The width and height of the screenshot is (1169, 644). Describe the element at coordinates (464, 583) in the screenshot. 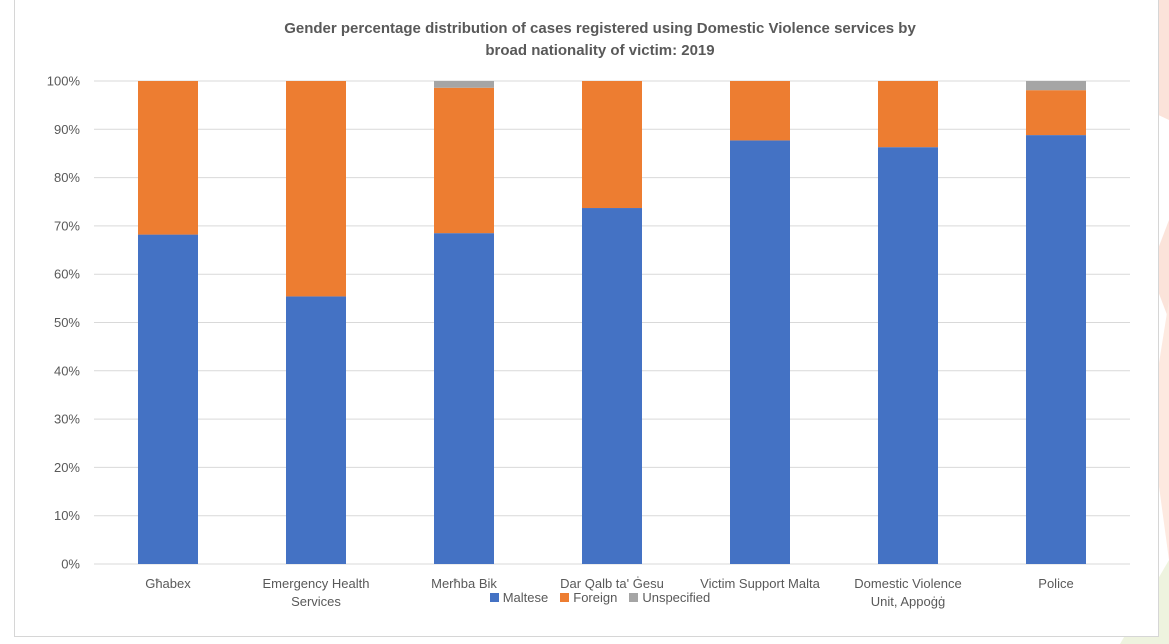

I see `x-tick-label: Merħba Bik` at that location.